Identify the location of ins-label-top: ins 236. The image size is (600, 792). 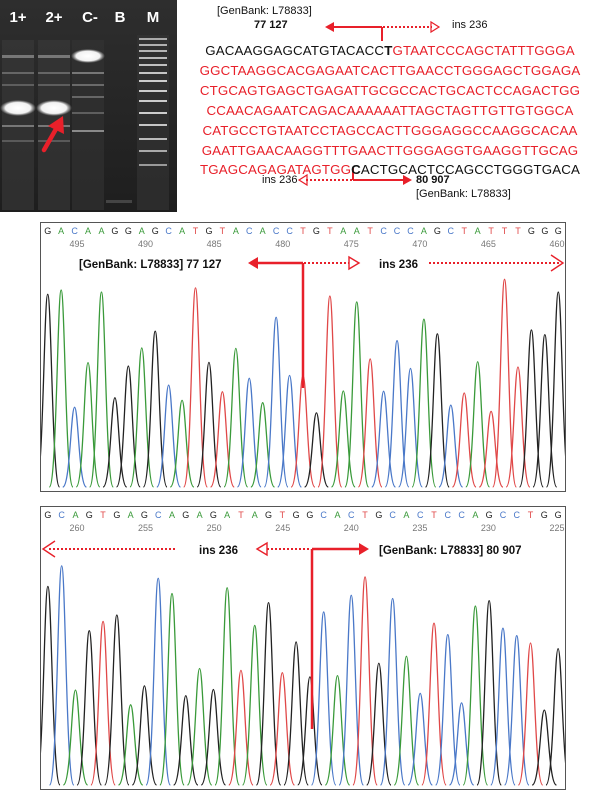
(470, 25).